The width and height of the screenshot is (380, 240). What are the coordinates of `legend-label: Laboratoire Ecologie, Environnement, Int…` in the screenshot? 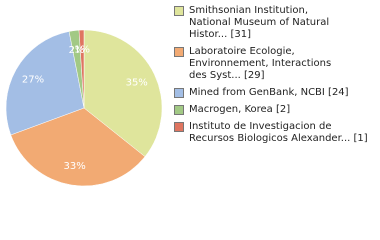 It's located at (260, 63).